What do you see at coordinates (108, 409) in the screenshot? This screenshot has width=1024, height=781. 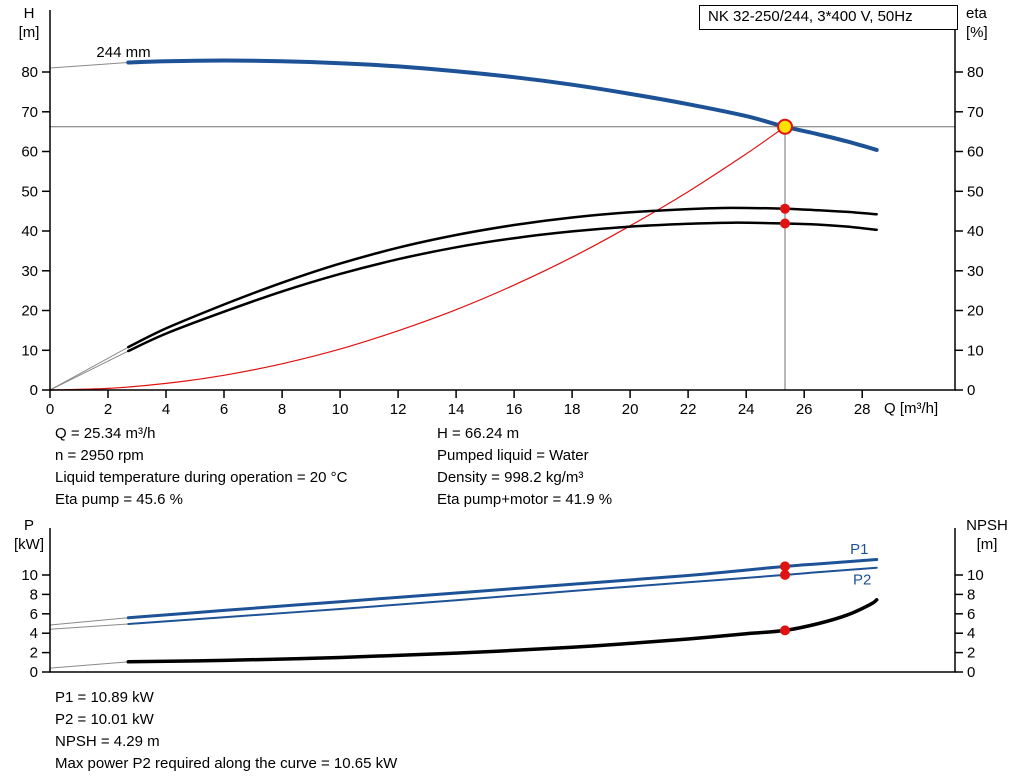 I see `x-axis-tick-label: 2` at bounding box center [108, 409].